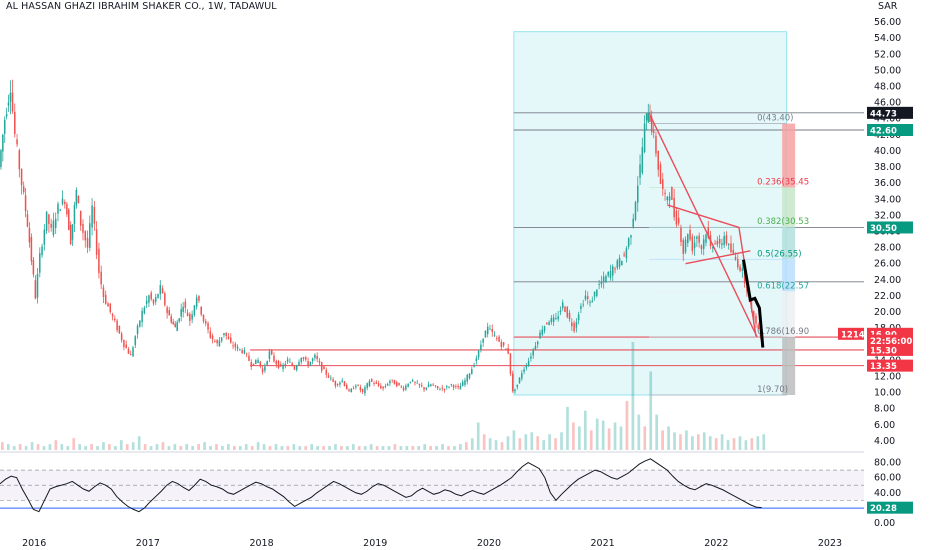 The height and width of the screenshot is (550, 932). I want to click on bar-countdown-tag, so click(851, 333).